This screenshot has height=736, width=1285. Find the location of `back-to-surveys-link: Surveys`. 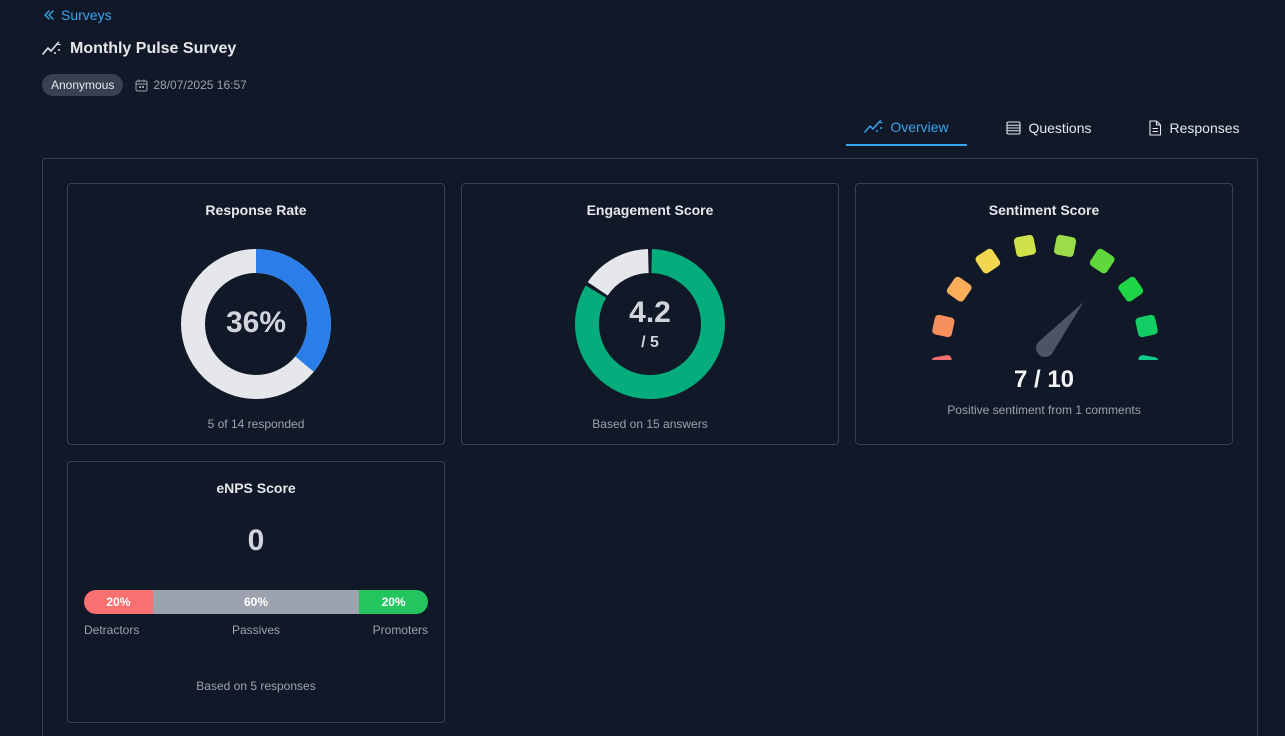

back-to-surveys-link: Surveys is located at coordinates (77, 15).